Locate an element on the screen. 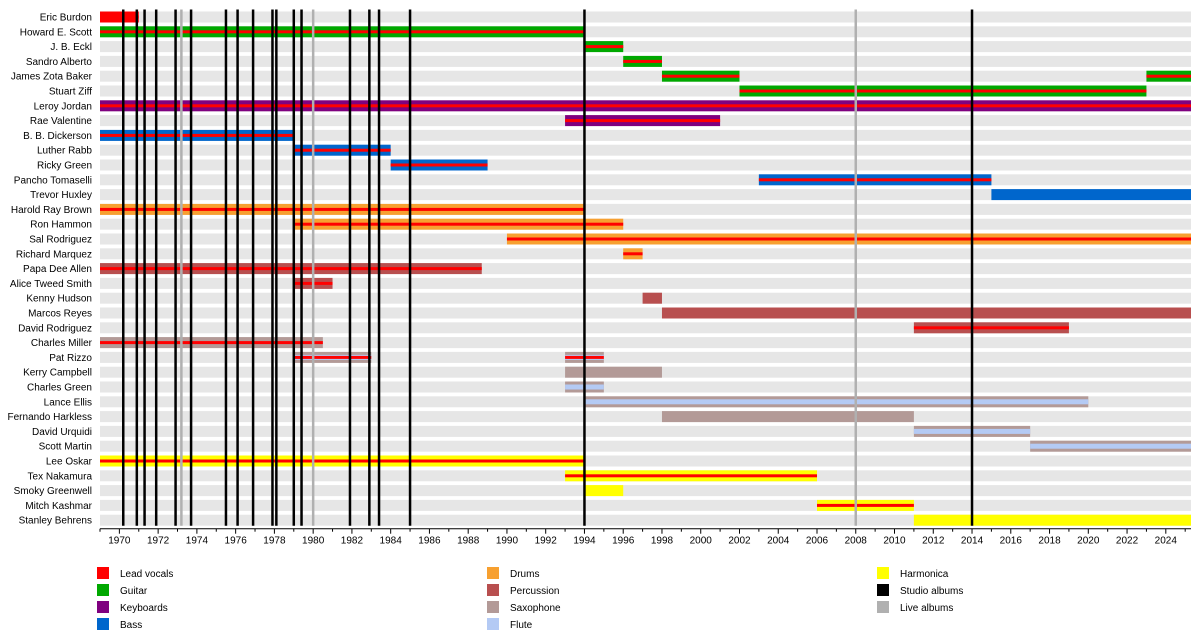 The height and width of the screenshot is (630, 1200). member-name: Howard E. Scott is located at coordinates (56, 32).